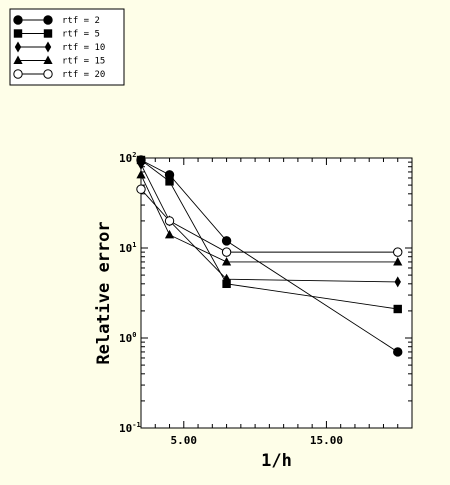 Image resolution: width=450 pixels, height=485 pixels. Describe the element at coordinates (127, 158) in the screenshot. I see `y-tick-label: 10²` at that location.